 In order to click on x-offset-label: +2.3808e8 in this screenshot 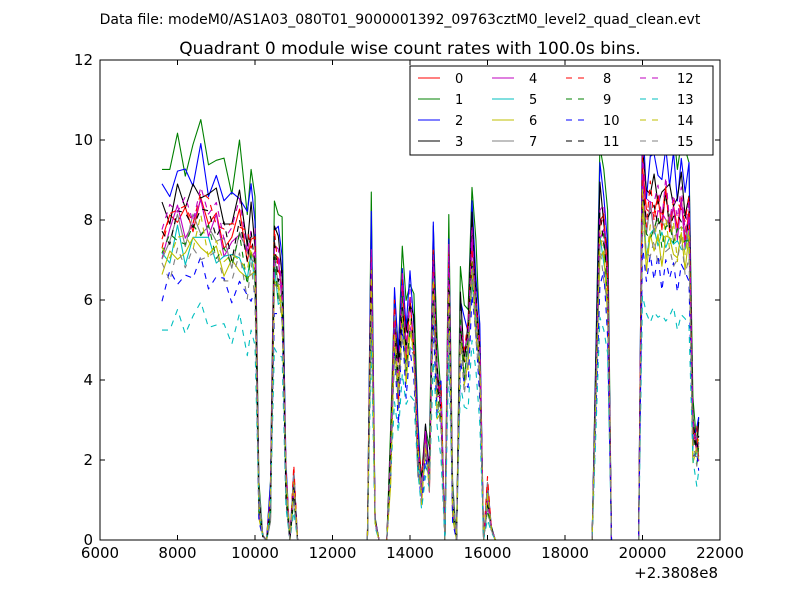, I will do `click(676, 573)`.